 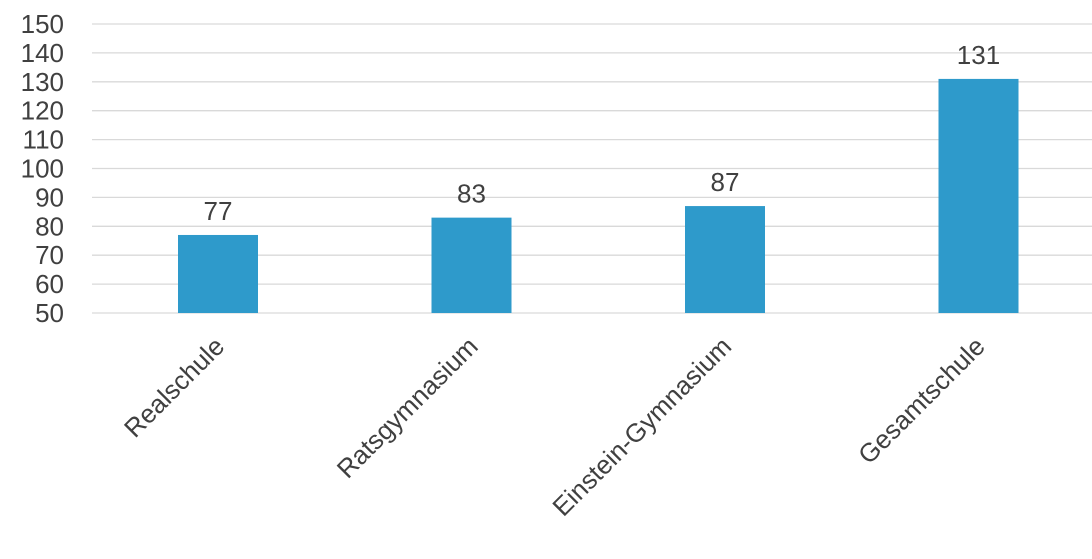 I want to click on y-tick-label: 110, so click(x=43, y=140).